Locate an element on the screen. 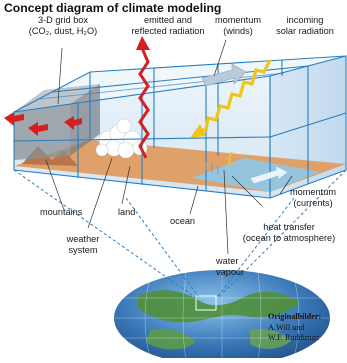 Image resolution: width=347 pixels, height=363 pixels. incoming-label-line2: solar radiation is located at coordinates (305, 30).